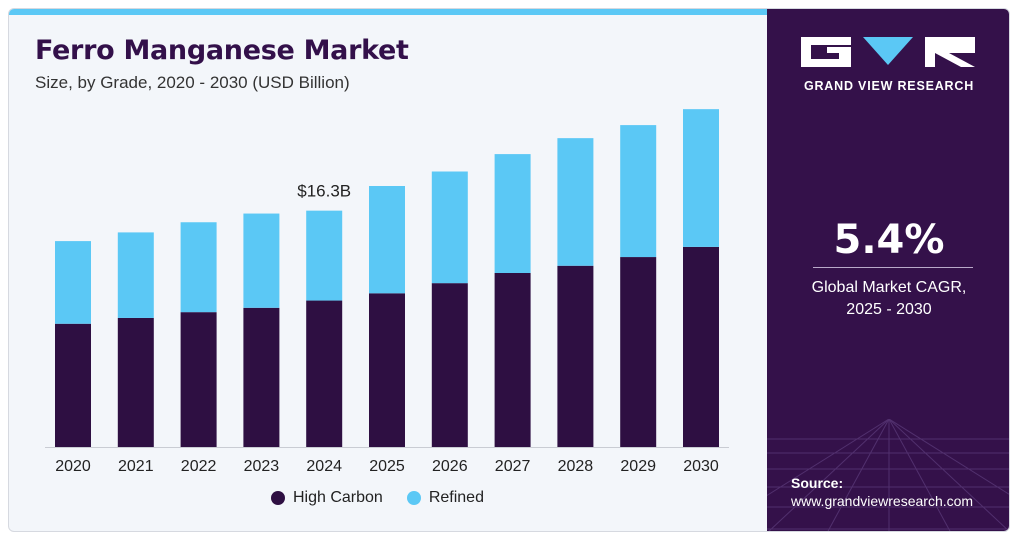  What do you see at coordinates (324, 191) in the screenshot?
I see `data-label-2024: $16.3B` at bounding box center [324, 191].